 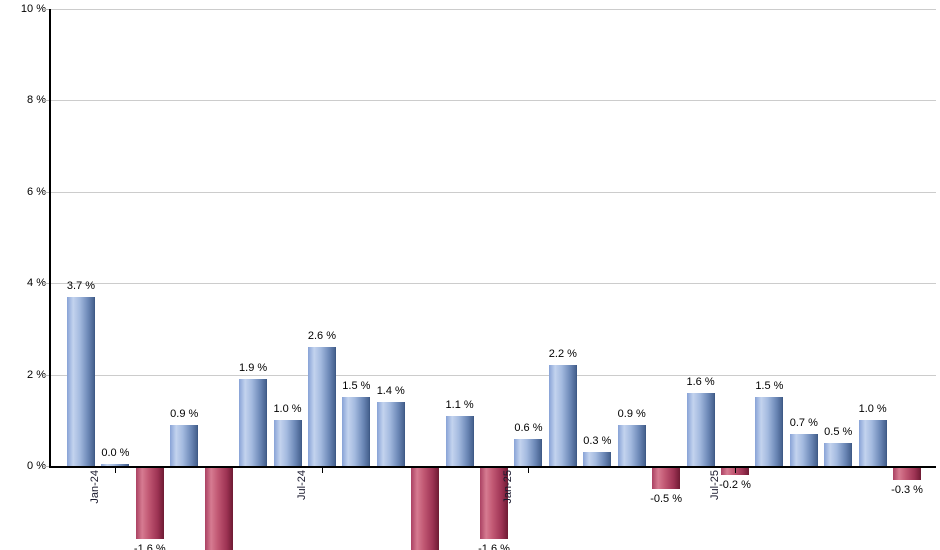 I want to click on bar-value-label: 1.6 %, so click(x=700, y=381).